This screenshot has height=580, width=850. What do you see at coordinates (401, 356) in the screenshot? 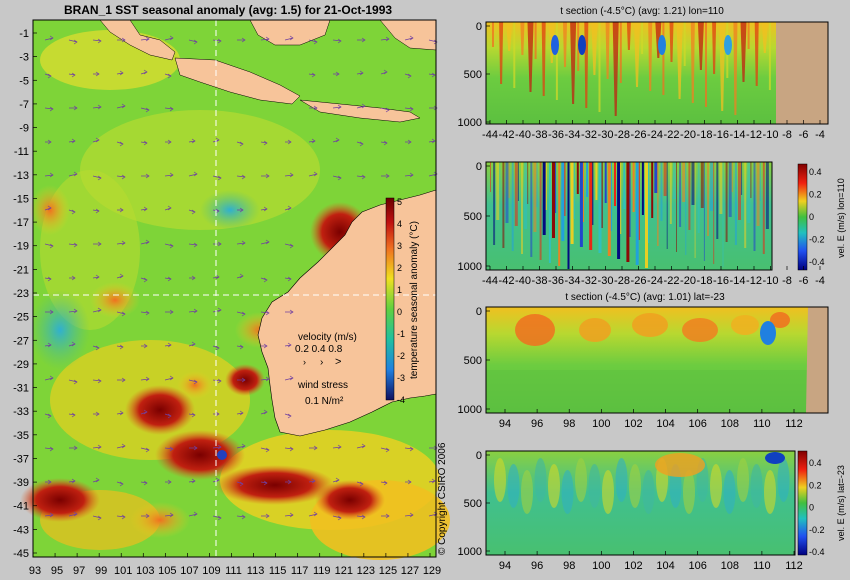
I see `colorbar-tick-label: -2` at bounding box center [401, 356].